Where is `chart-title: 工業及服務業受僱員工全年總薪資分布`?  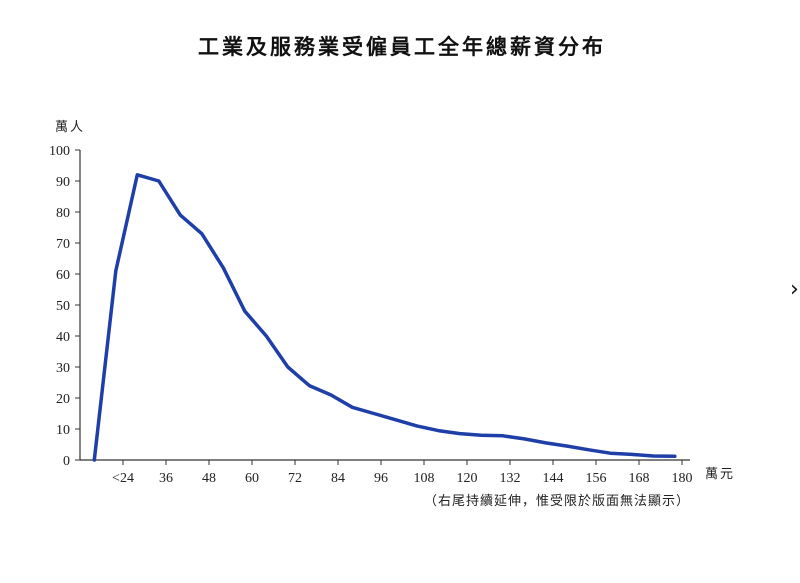
chart-title: 工業及服務業受僱員工全年總薪資分布 is located at coordinates (402, 47).